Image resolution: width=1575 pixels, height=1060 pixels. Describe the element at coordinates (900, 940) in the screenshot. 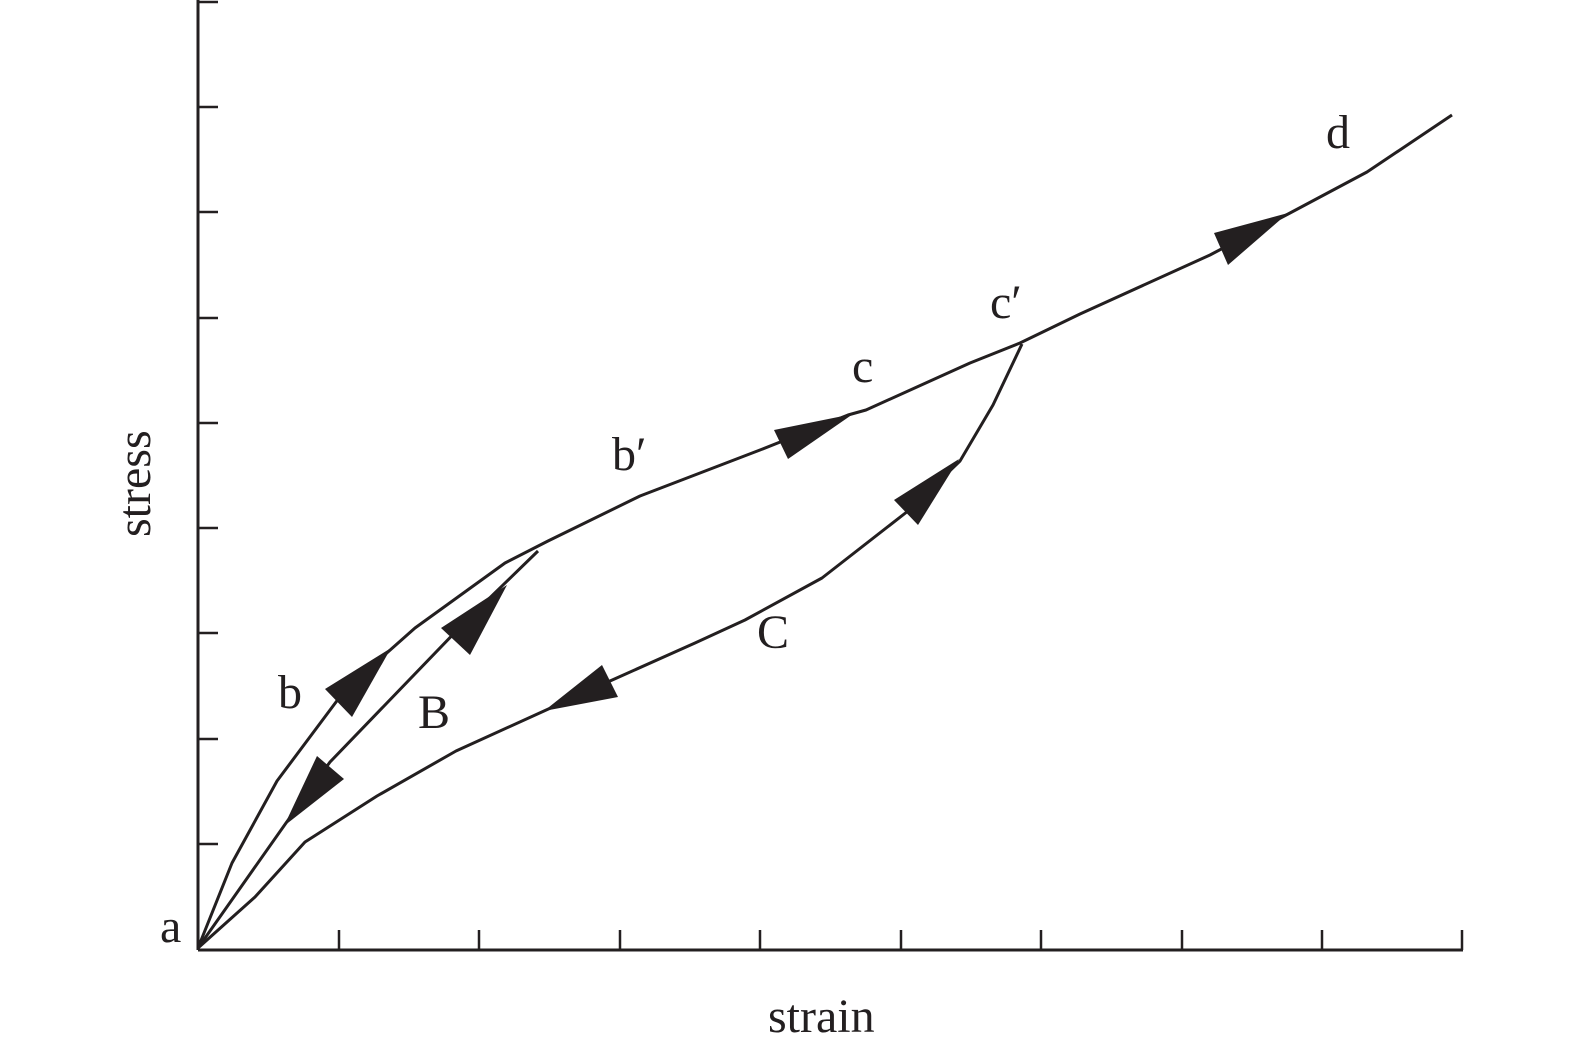

I see `x-axis-ticks` at that location.